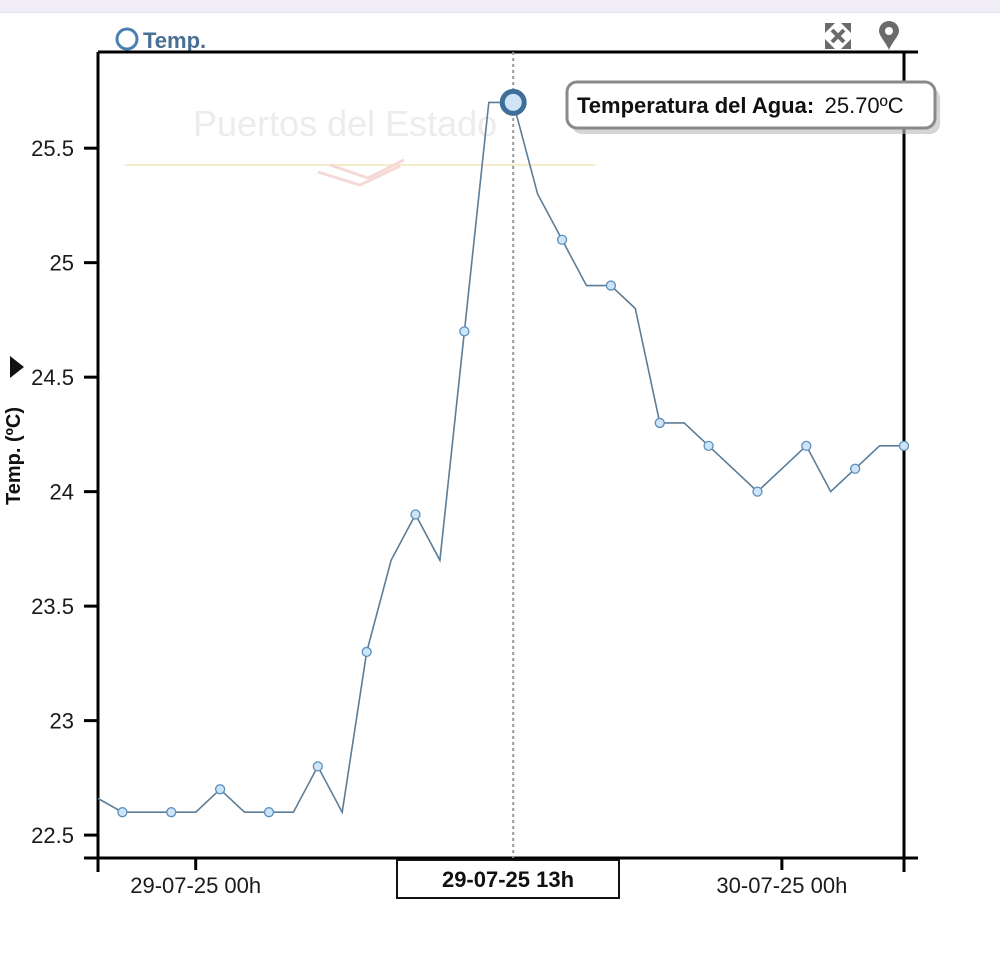 The image size is (1000, 953). I want to click on svg-text:Temperatura del Agua: 25: Temperatura del Agua: 25.70ºC, so click(740, 105).